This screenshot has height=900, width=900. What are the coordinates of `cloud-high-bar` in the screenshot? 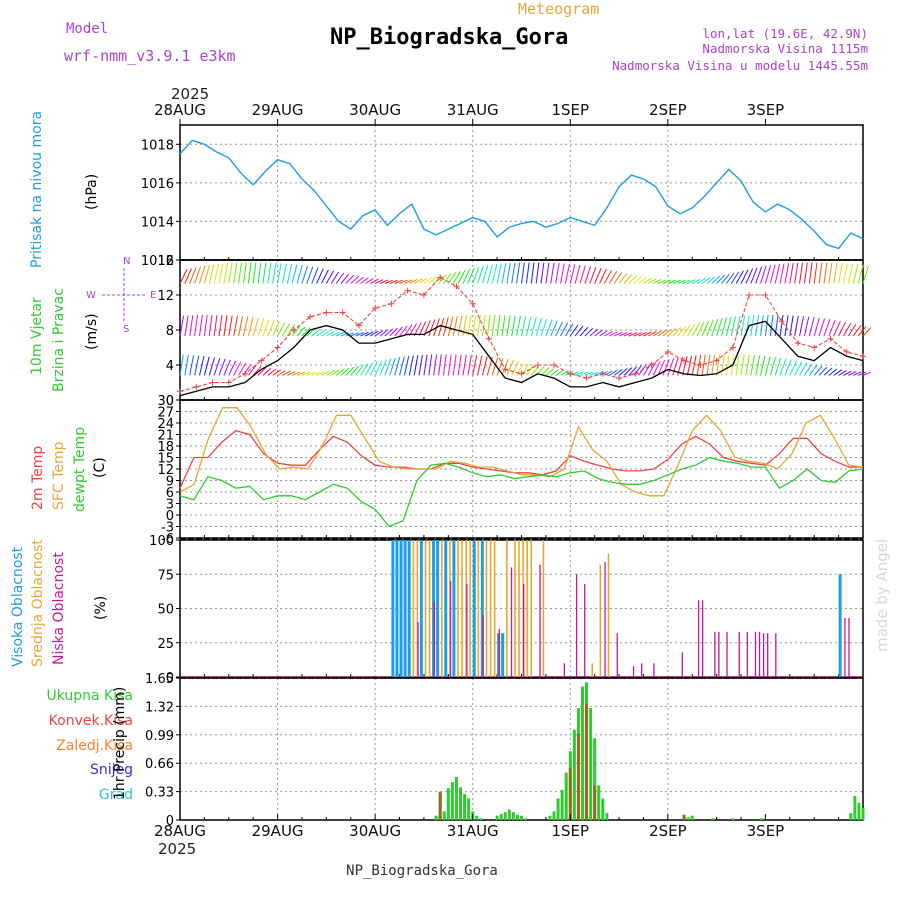 It's located at (405, 608).